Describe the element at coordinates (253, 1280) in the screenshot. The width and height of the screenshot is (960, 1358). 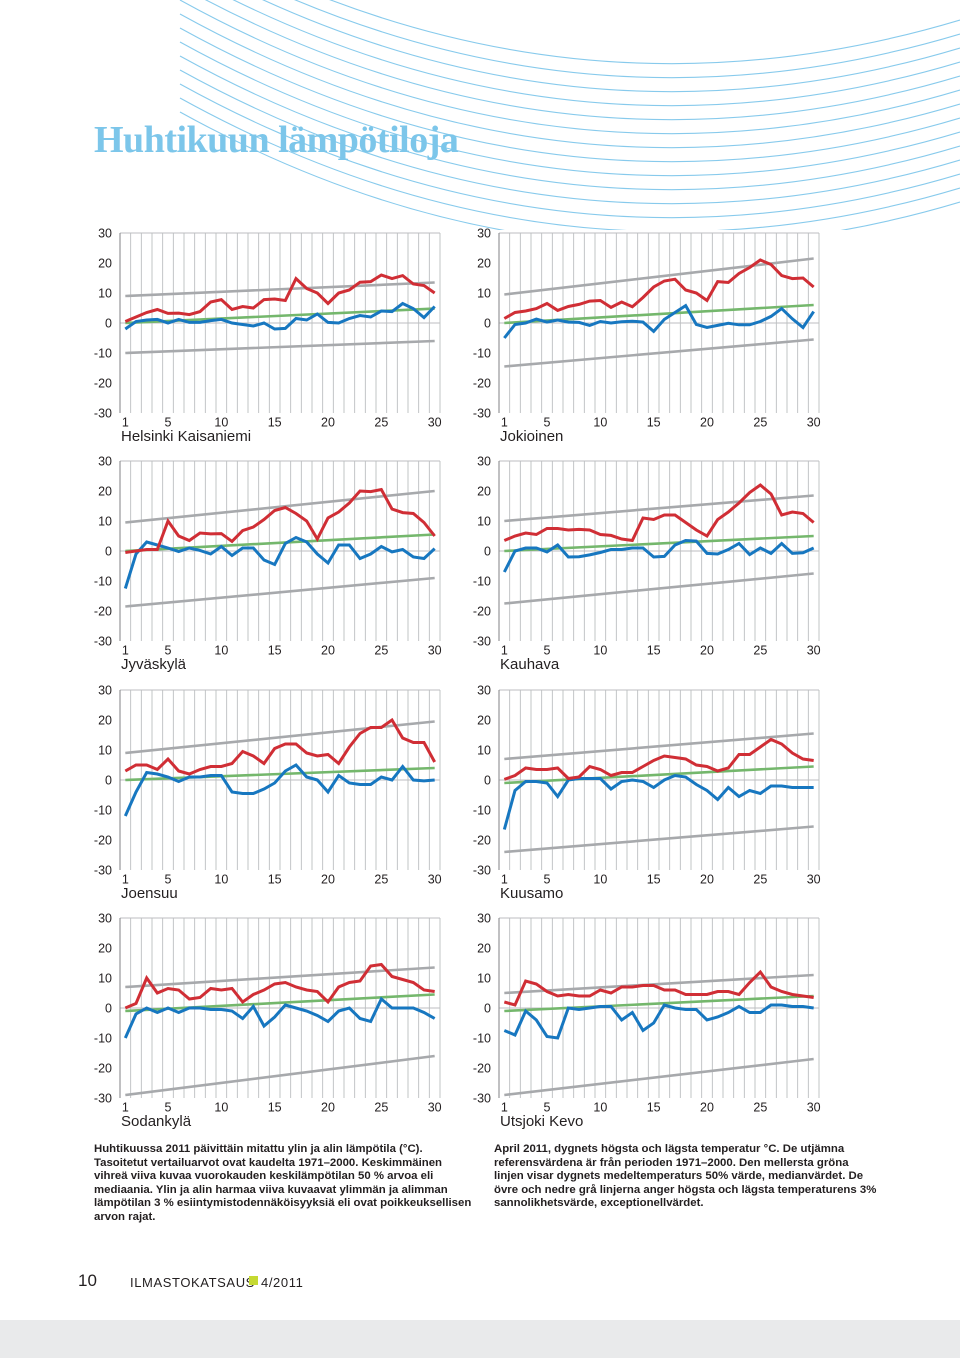
I see `square-icon` at that location.